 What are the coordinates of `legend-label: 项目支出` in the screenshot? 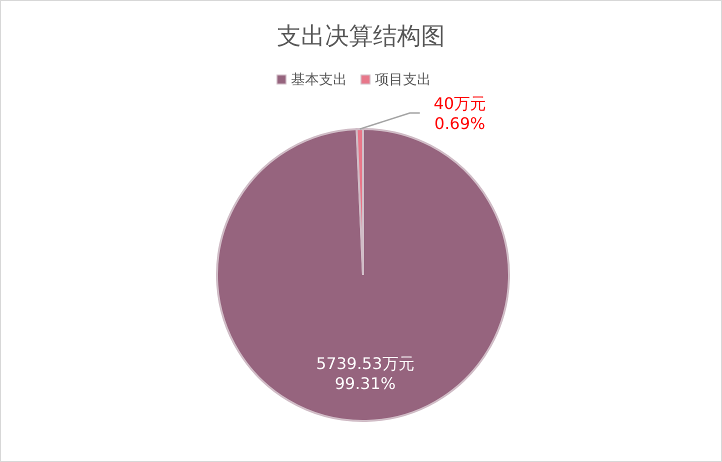 It's located at (403, 80).